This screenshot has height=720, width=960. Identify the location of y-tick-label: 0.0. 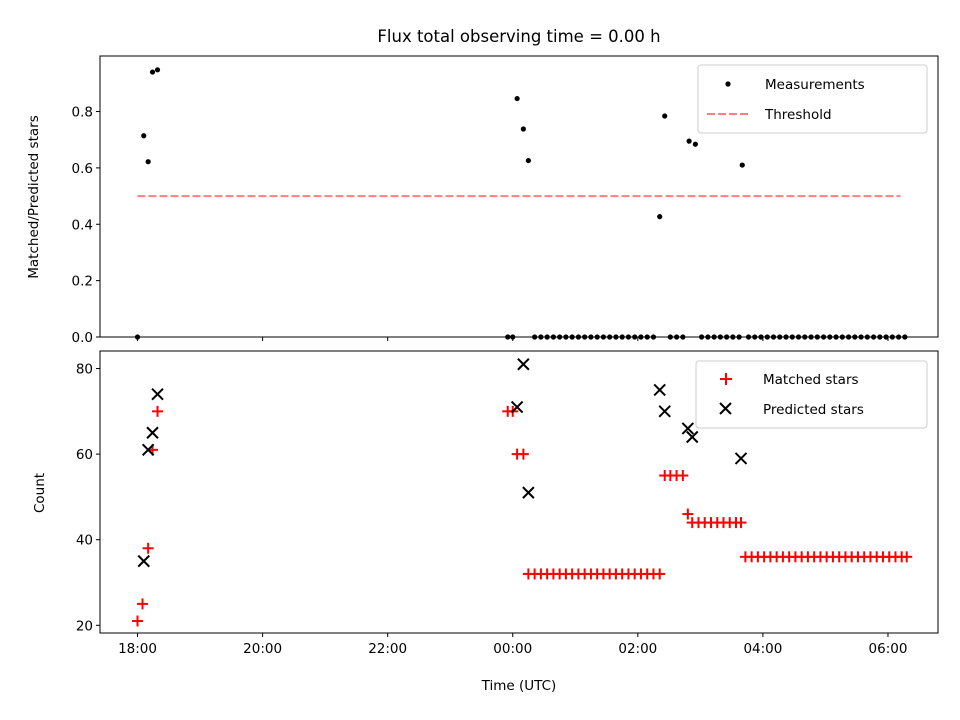
(82, 338).